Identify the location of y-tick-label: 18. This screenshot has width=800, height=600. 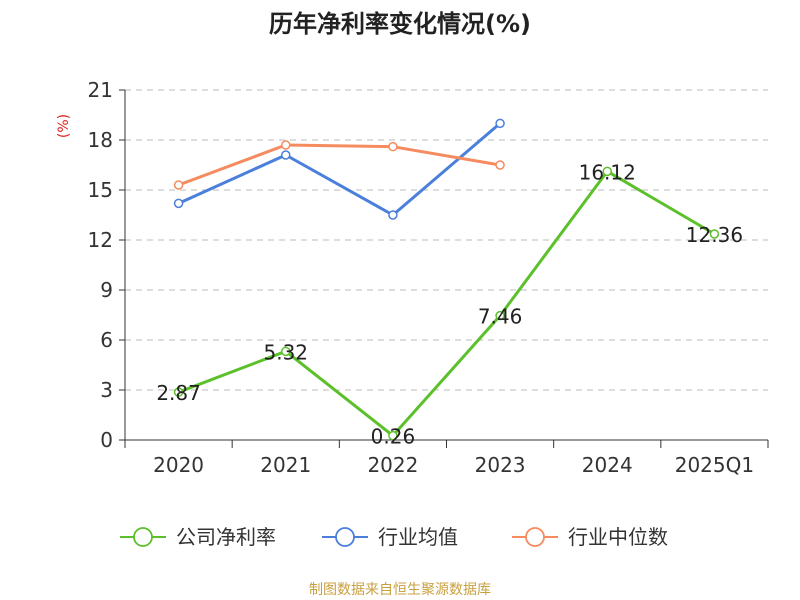
(100, 140).